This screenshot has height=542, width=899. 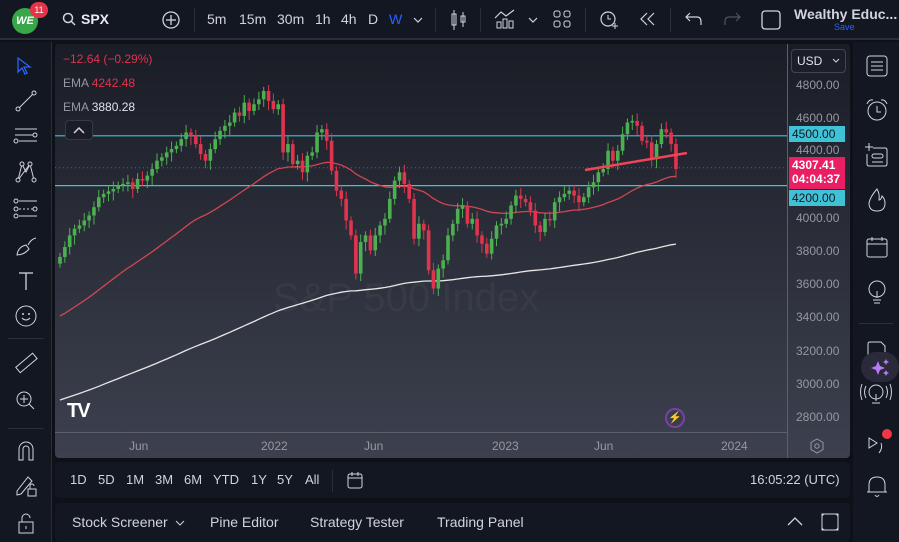 What do you see at coordinates (274, 446) in the screenshot?
I see `time-tick: 2022` at bounding box center [274, 446].